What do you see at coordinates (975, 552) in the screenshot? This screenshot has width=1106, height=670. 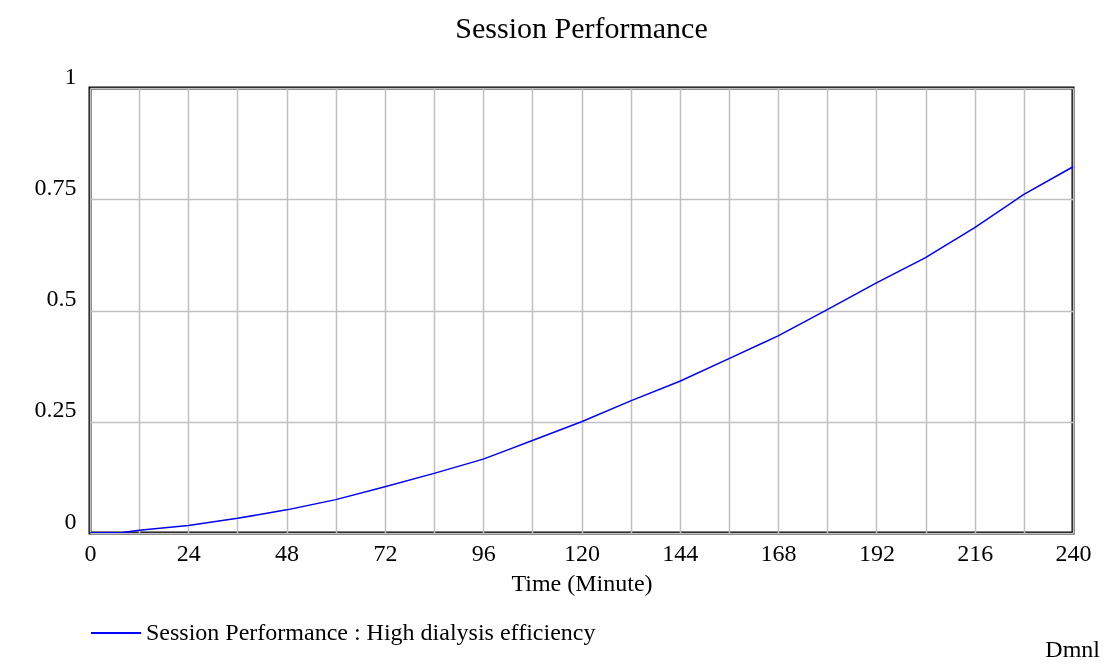 I see `x-tick-label: 216` at bounding box center [975, 552].